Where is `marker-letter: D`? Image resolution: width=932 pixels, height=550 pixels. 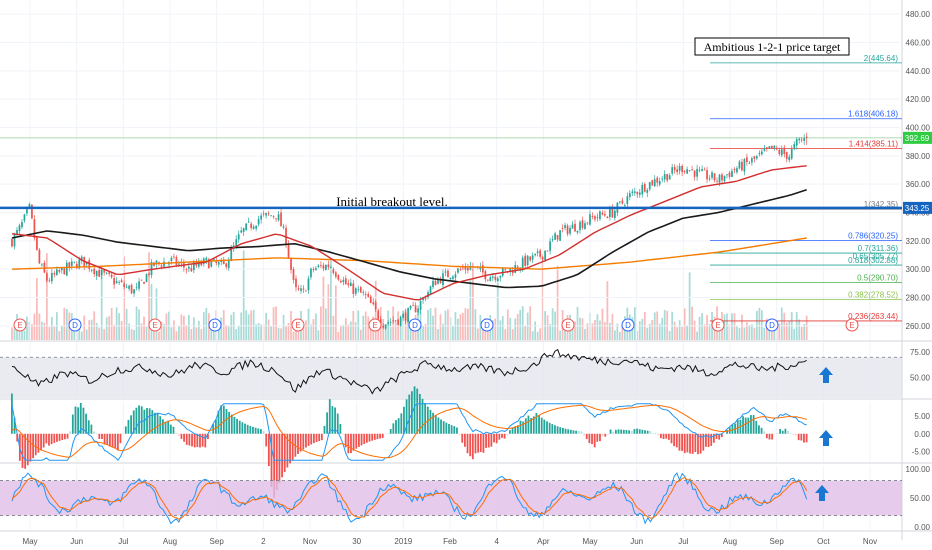
marker-letter: D is located at coordinates (772, 325).